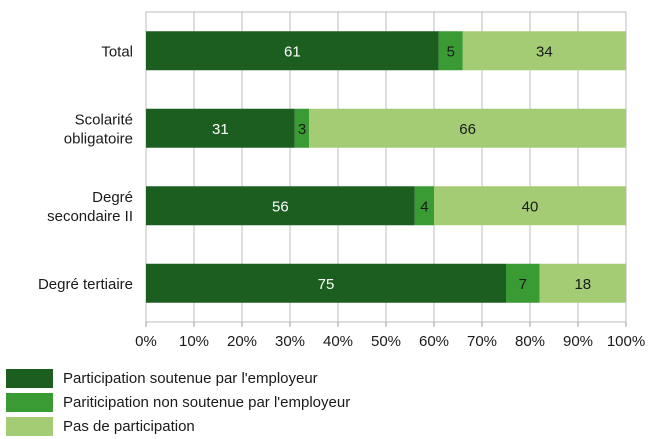 The height and width of the screenshot is (439, 648). Describe the element at coordinates (29, 426) in the screenshot. I see `legend-swatch-no-participation` at that location.